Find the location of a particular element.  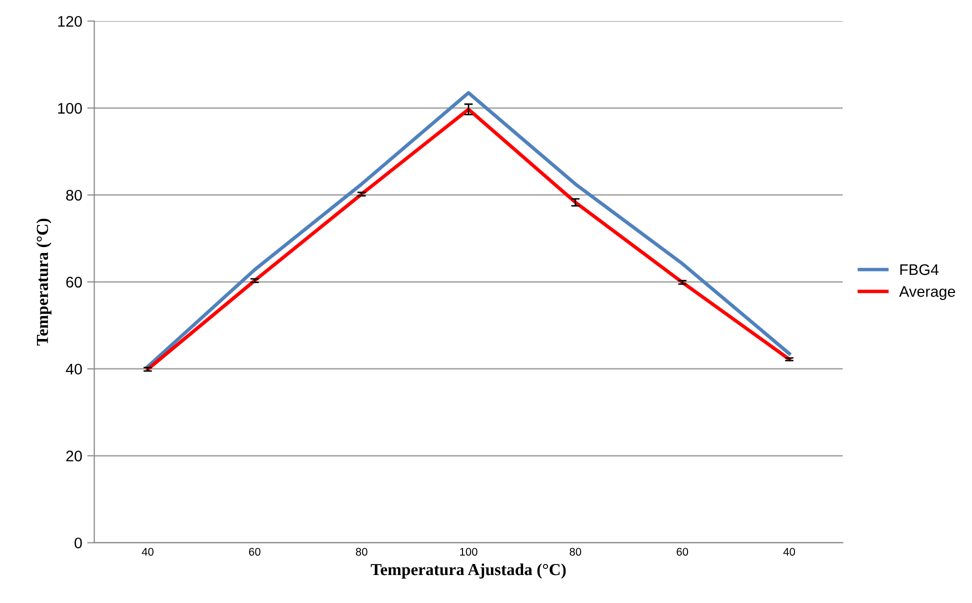

y-tick-label: 60 is located at coordinates (74, 282).